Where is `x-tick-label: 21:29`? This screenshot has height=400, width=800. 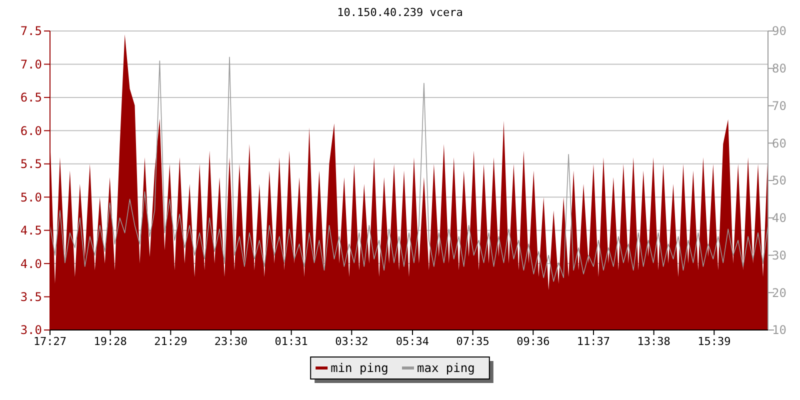
x-tick-label: 21:29 is located at coordinates (171, 341).